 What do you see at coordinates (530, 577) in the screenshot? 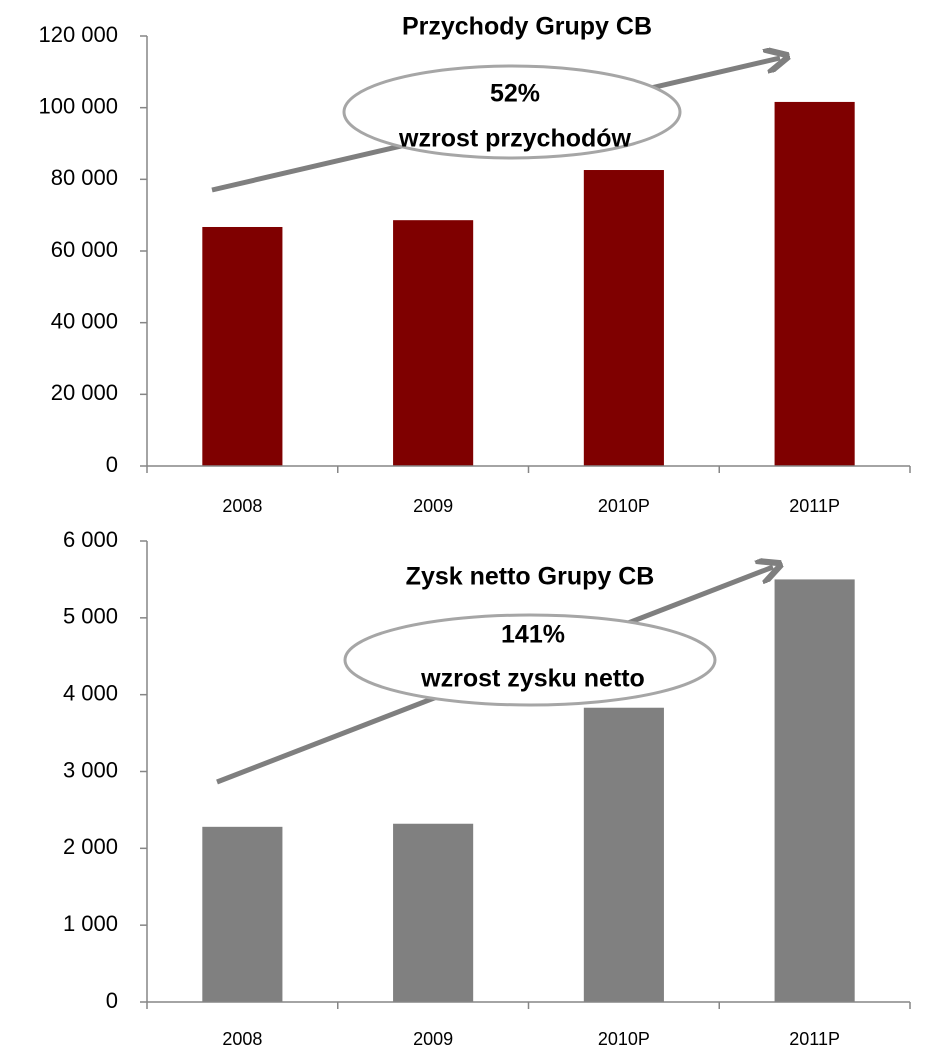
I see `chart-title: Zysk netto Grupy CB` at bounding box center [530, 577].